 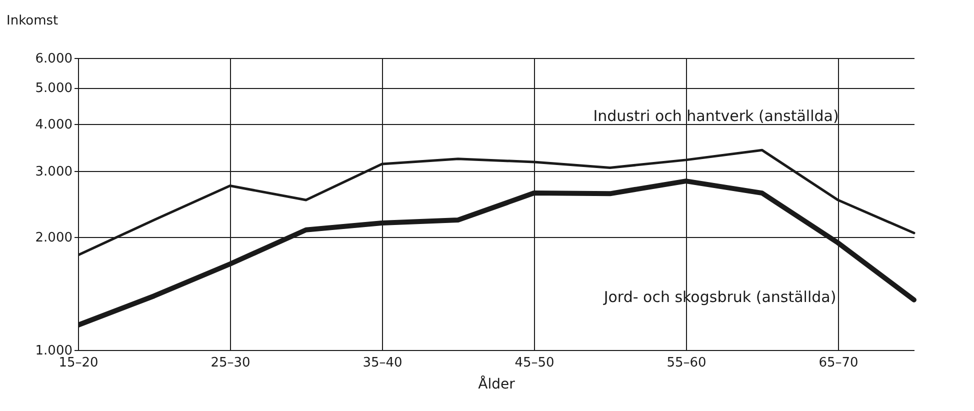 What do you see at coordinates (838, 363) in the screenshot?
I see `x-tick-label: 65–70` at bounding box center [838, 363].